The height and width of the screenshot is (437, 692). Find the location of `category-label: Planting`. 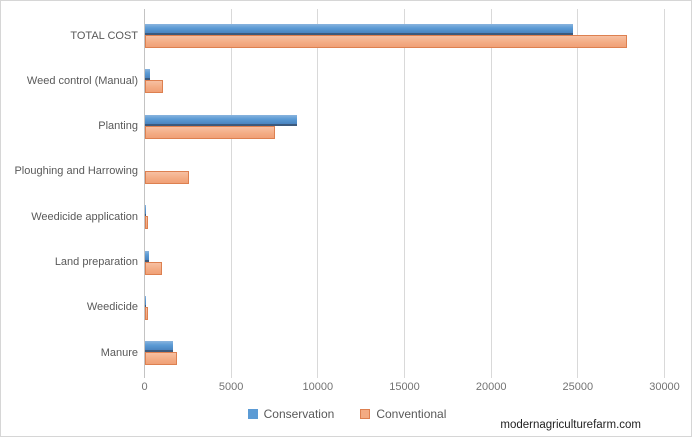

category-label: Planting is located at coordinates (118, 126).